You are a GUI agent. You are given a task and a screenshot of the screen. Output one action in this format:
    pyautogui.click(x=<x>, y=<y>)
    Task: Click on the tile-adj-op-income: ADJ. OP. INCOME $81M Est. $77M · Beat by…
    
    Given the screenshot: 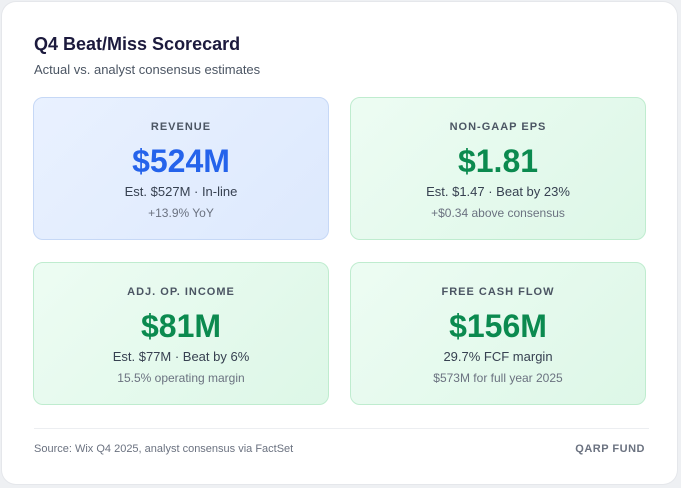 What is the action you would take?
    pyautogui.click(x=181, y=333)
    